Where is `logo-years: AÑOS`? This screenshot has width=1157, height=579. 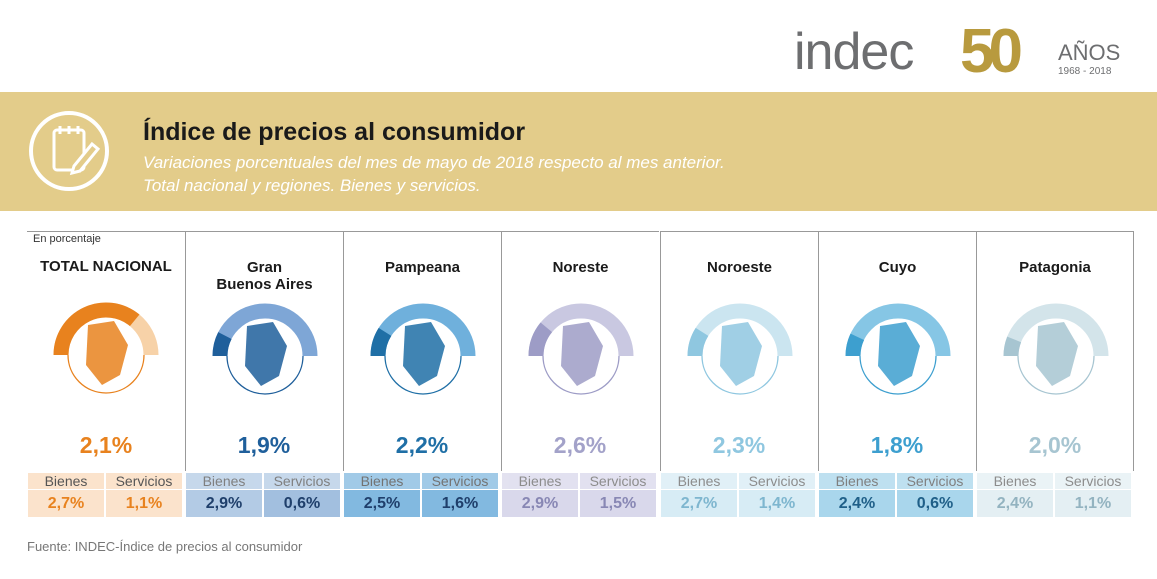 logo-years: AÑOS is located at coordinates (1089, 52).